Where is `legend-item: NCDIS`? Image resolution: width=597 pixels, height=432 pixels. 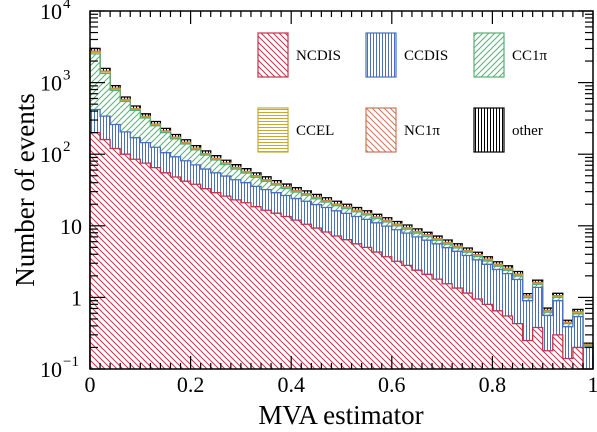
legend-item: NCDIS is located at coordinates (299, 55).